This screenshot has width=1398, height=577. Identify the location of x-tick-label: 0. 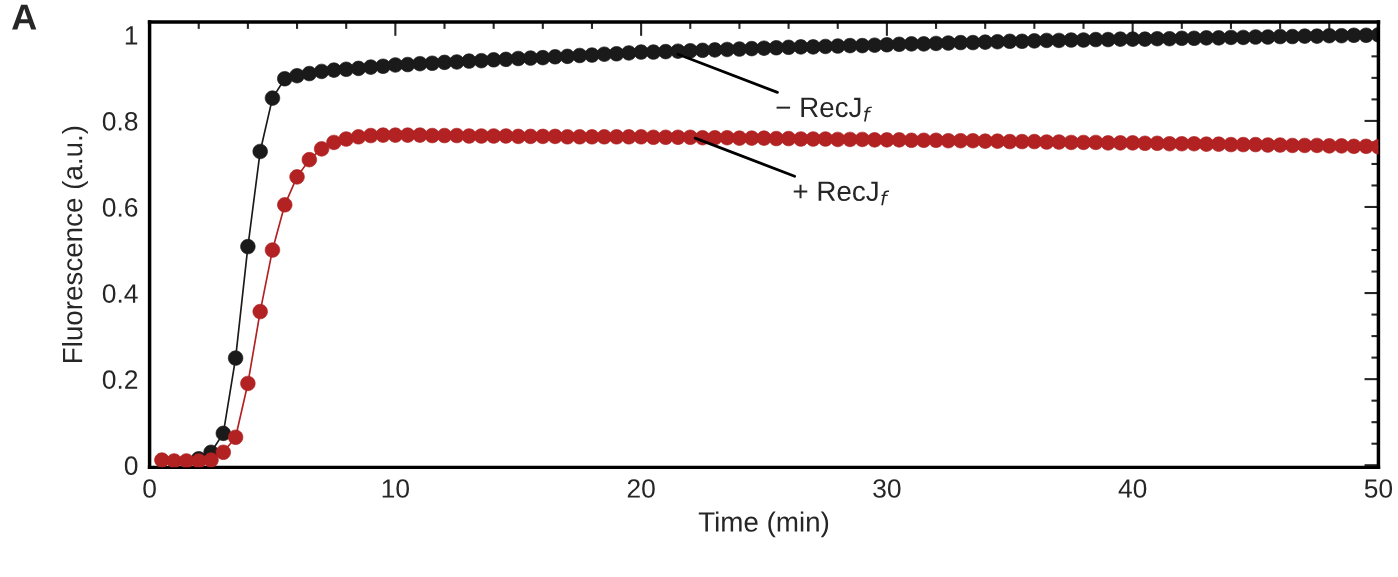
(149, 488).